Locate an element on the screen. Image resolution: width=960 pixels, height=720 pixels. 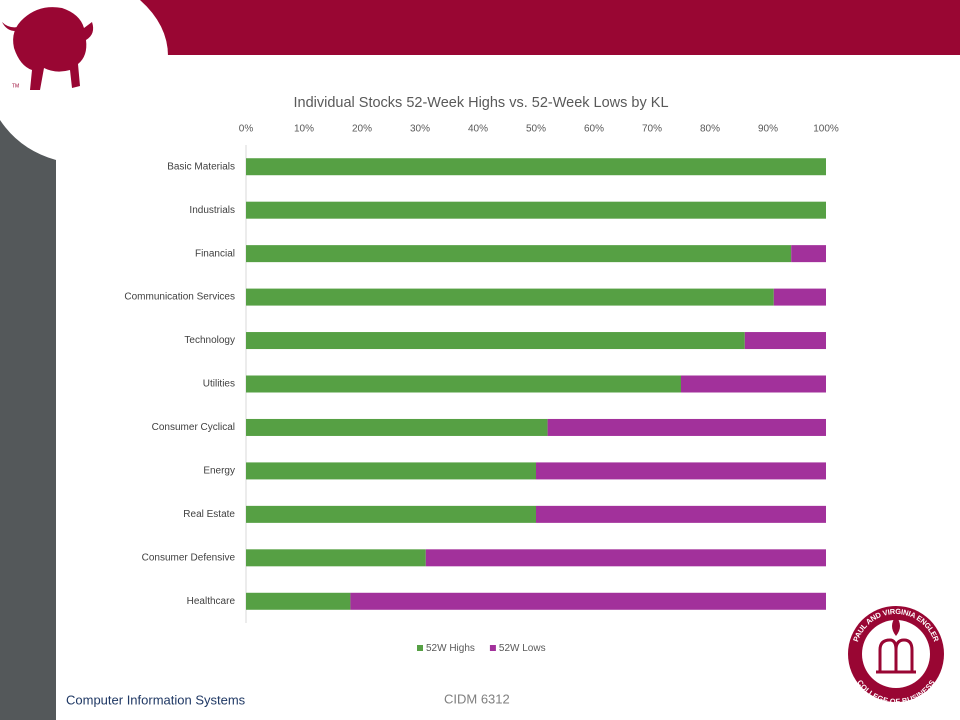
x-tick-label: 40% is located at coordinates (478, 129).